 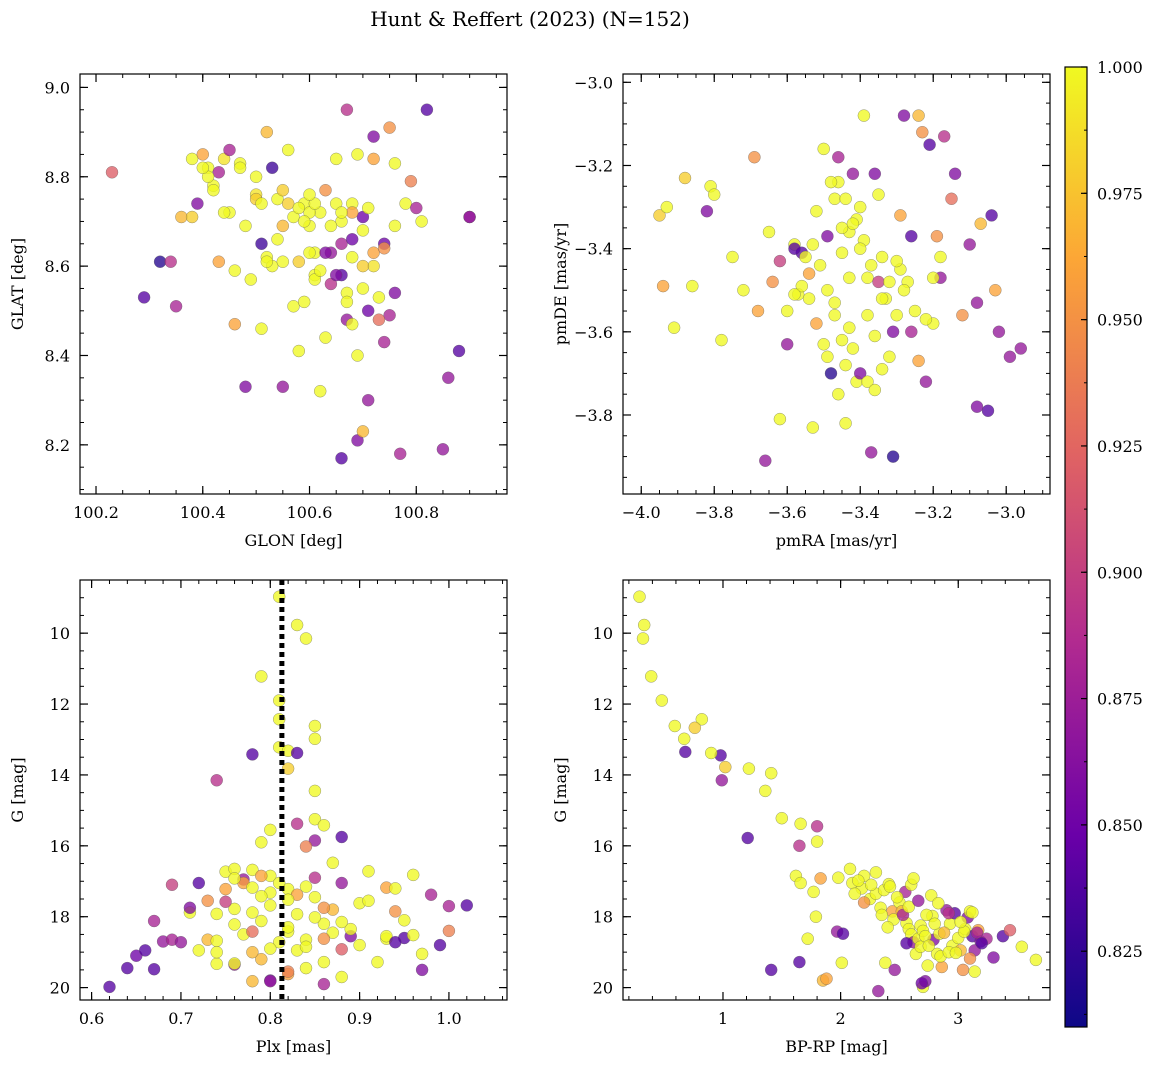 I want to click on y-tick-label: −3.2, so click(x=593, y=165).